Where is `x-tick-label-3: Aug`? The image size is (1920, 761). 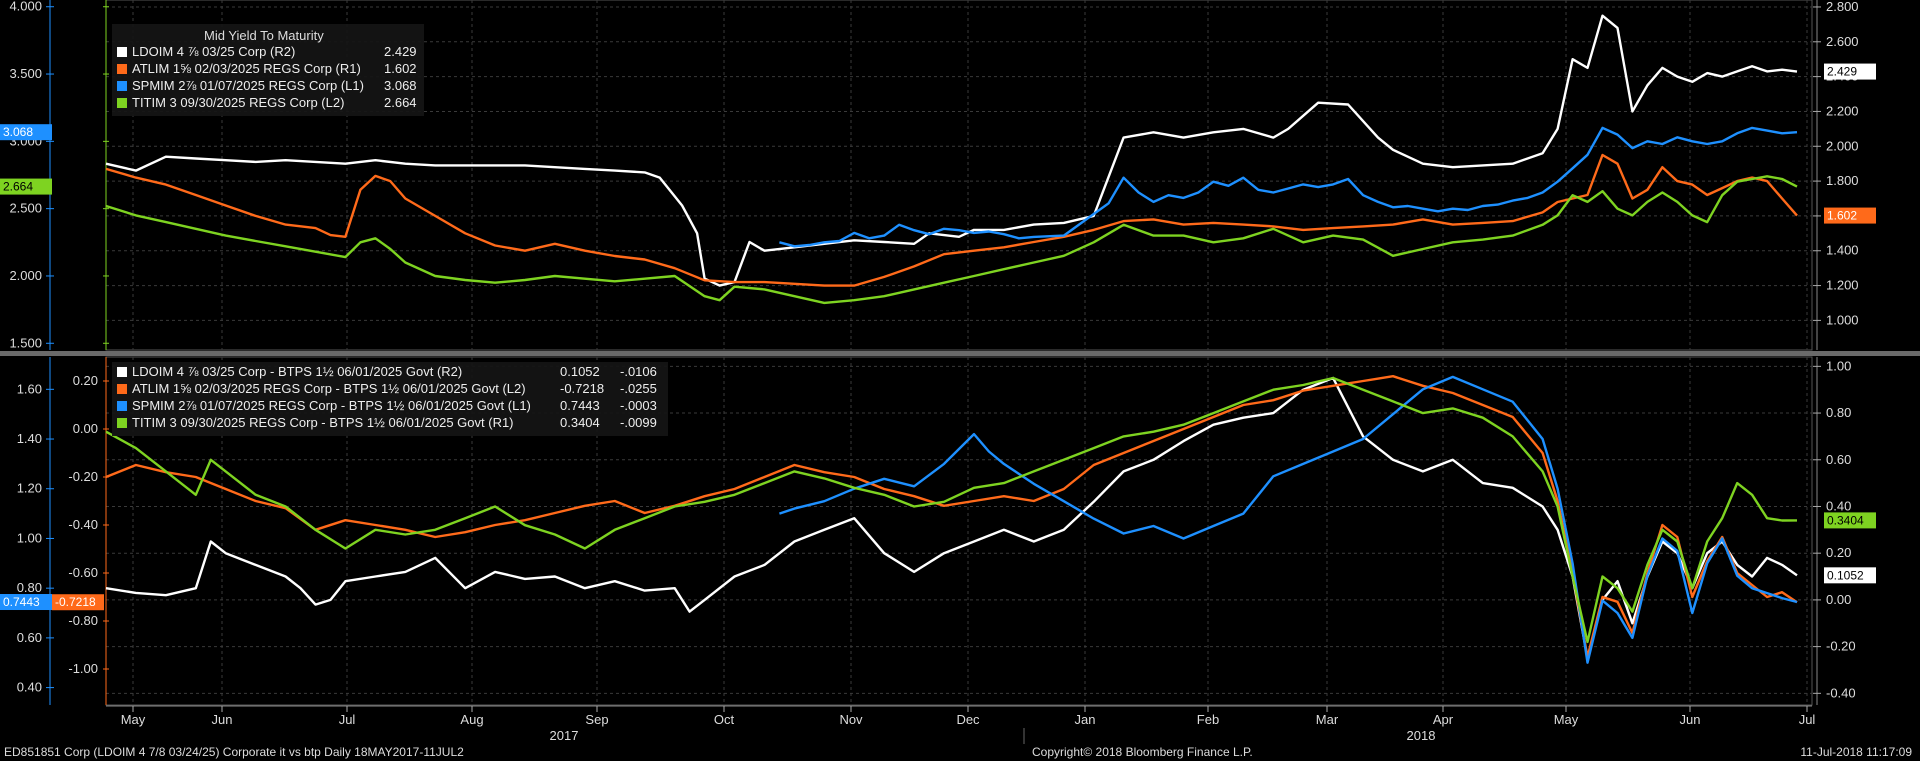 x-tick-label-3: Aug is located at coordinates (471, 719).